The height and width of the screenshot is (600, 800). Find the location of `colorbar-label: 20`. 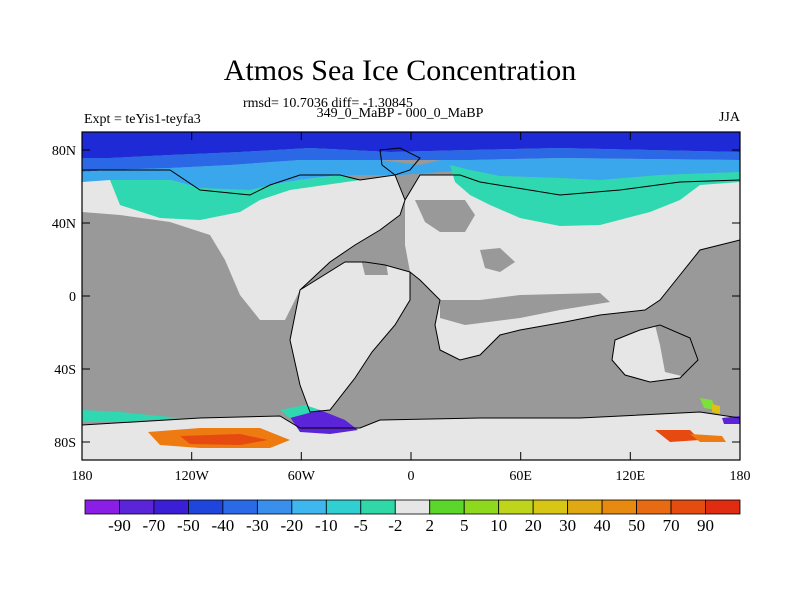

colorbar-label: 20 is located at coordinates (533, 525).